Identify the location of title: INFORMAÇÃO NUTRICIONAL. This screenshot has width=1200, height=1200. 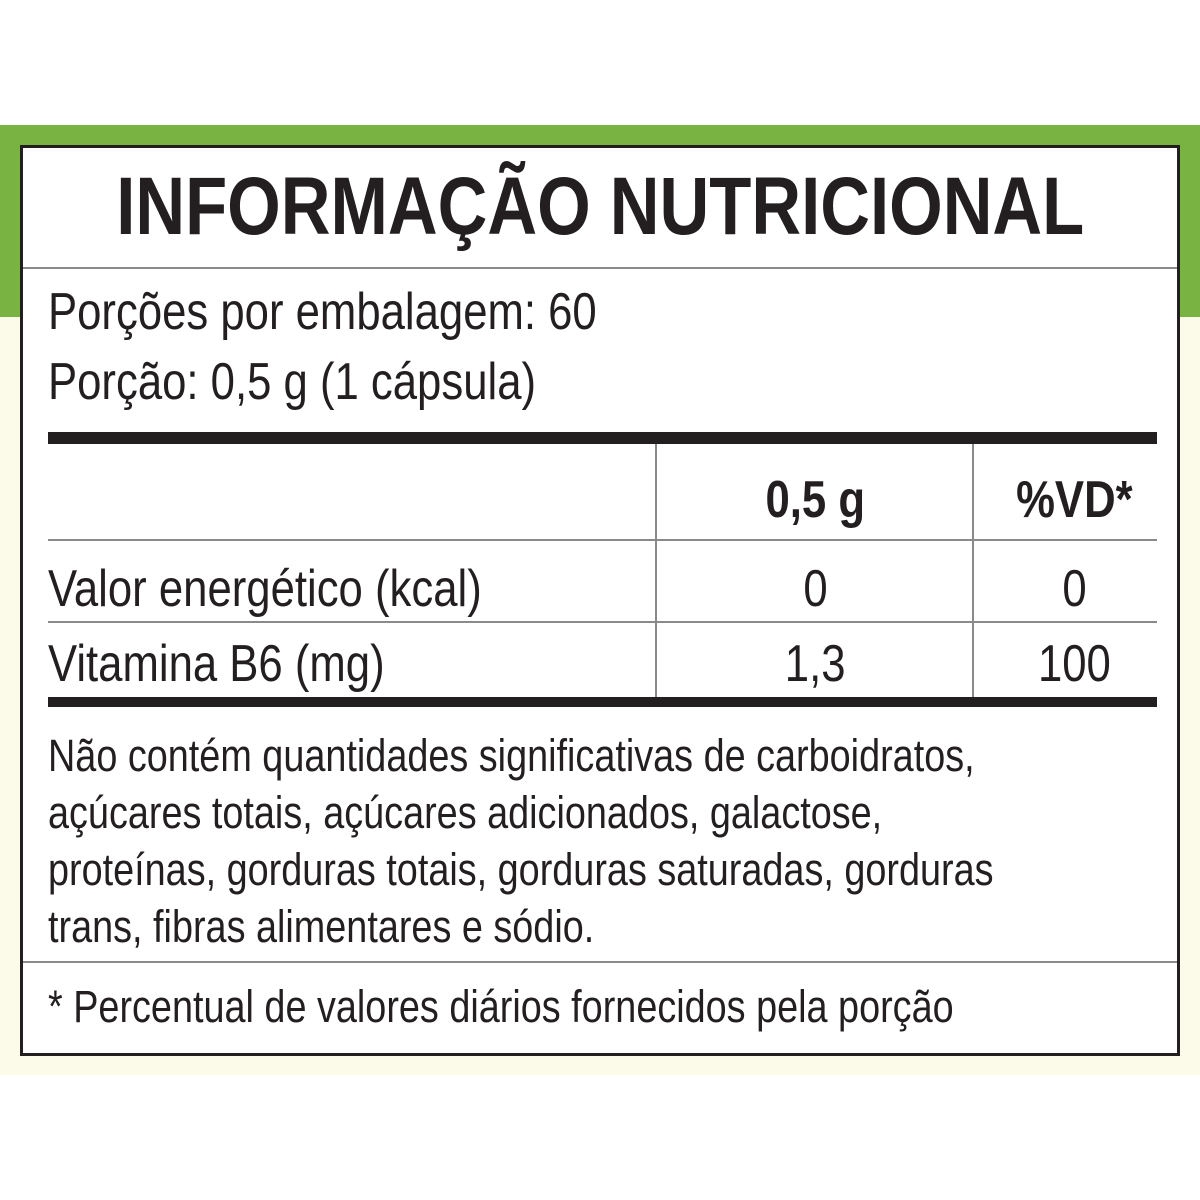
(600, 206).